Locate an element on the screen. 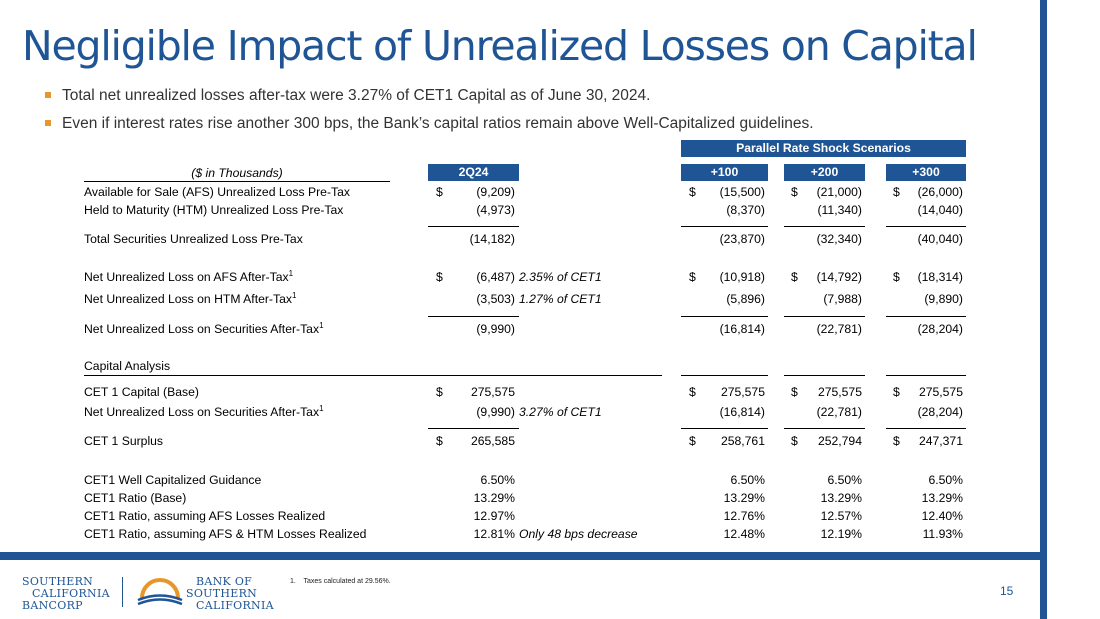 The image size is (1100, 619). row-label: CET1 Ratio (Base) is located at coordinates (135, 498).